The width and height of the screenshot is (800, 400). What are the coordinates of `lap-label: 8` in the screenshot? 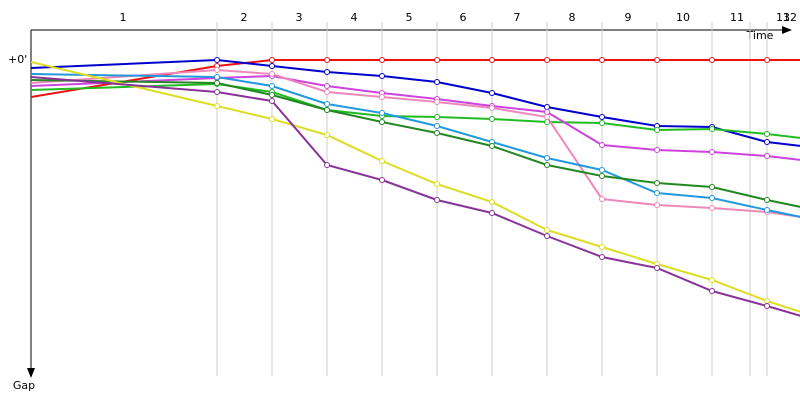 It's located at (572, 17).